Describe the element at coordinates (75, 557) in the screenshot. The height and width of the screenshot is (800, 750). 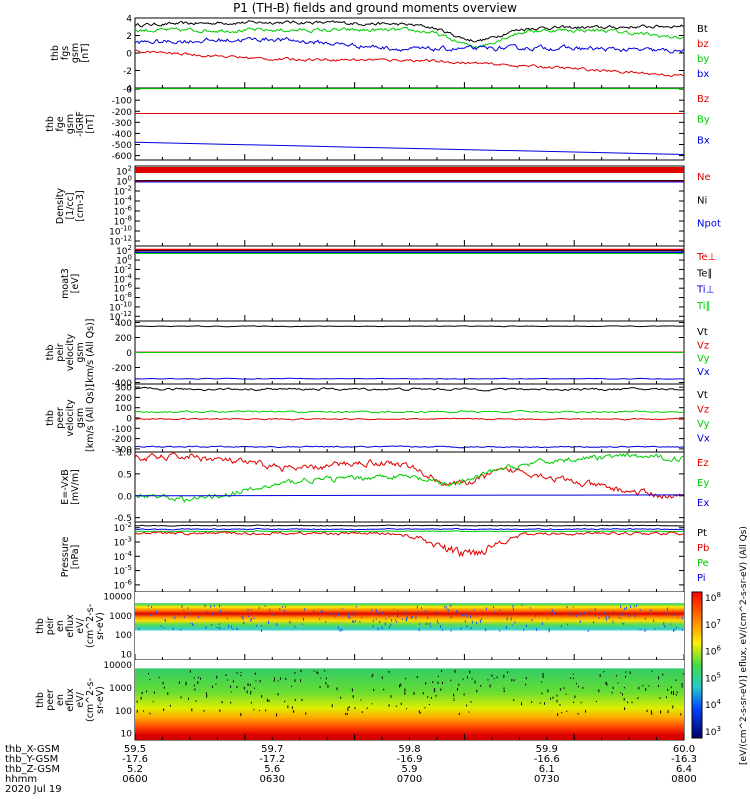
I see `y-axis-label-line: [nPa]` at that location.